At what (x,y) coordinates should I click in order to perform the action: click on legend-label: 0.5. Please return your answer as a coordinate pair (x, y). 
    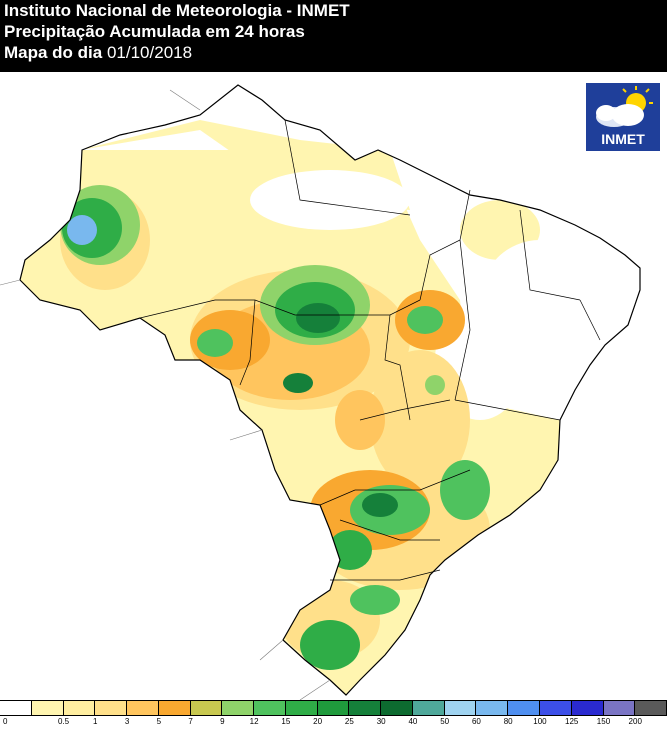
    Looking at the image, I should click on (63, 721).